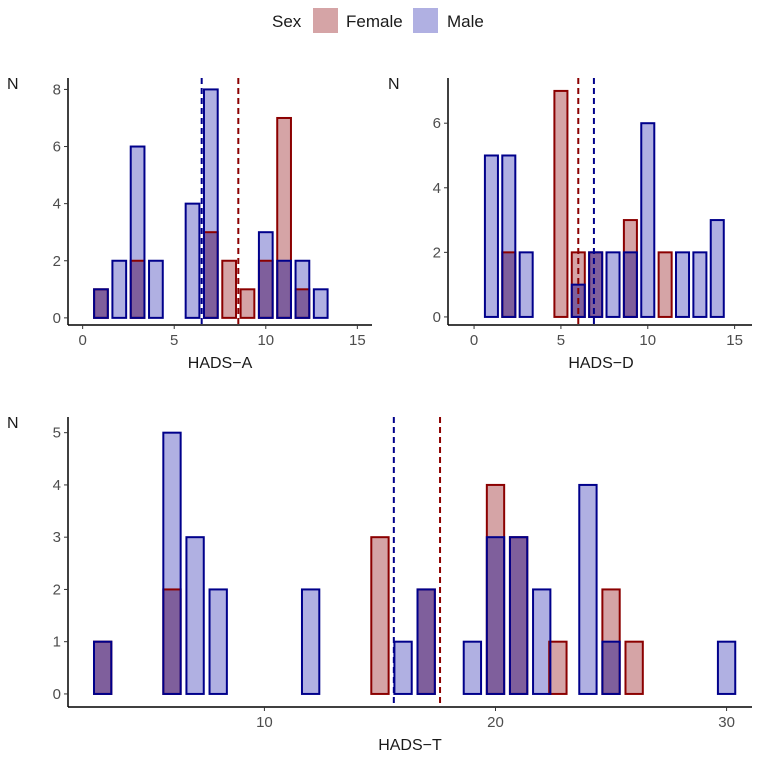 The height and width of the screenshot is (759, 770). Describe the element at coordinates (410, 745) in the screenshot. I see `x-axis-title-hads-t: HADS−T` at that location.